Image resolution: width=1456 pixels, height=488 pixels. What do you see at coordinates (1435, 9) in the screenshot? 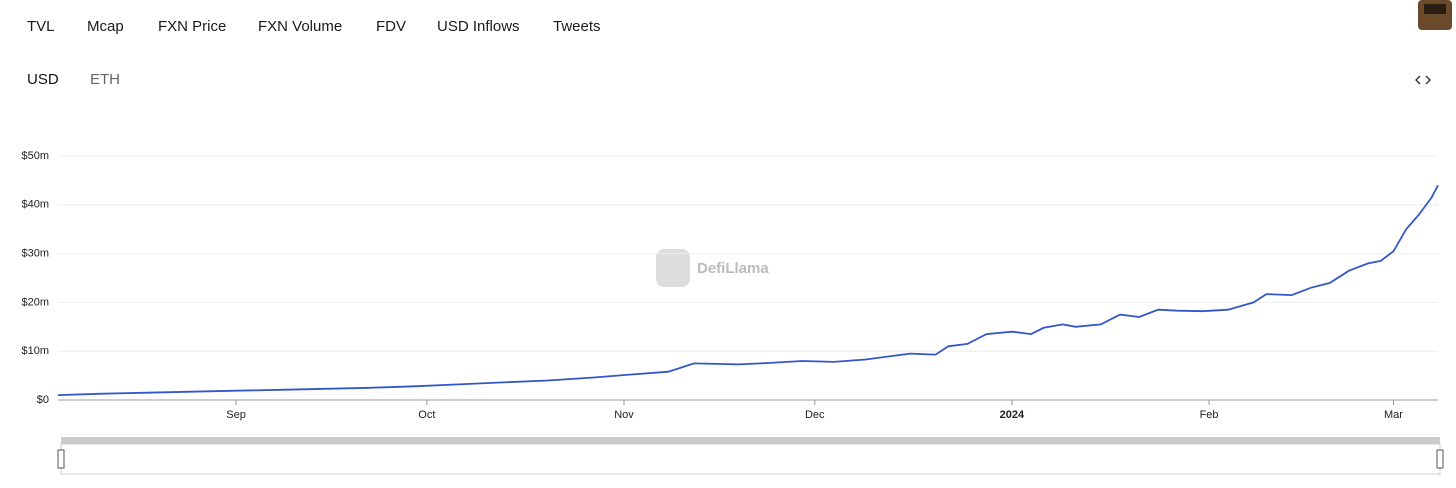
I see `avatar-hat` at bounding box center [1435, 9].